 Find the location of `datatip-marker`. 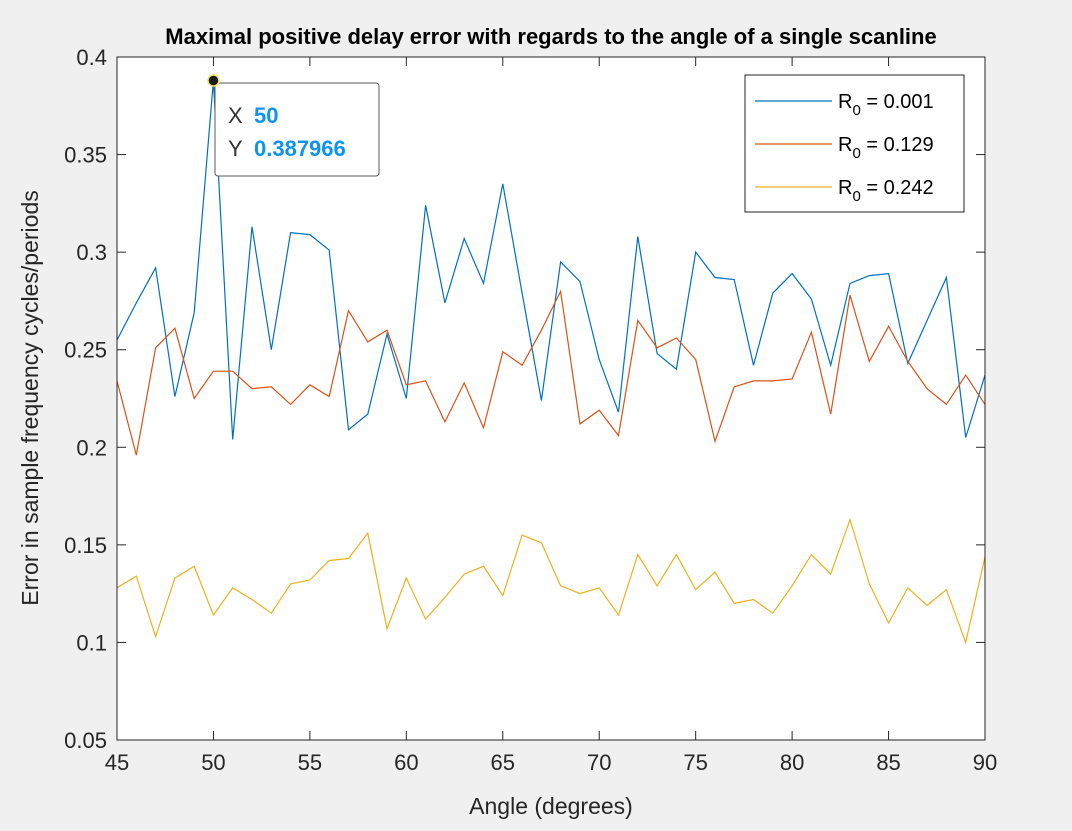

datatip-marker is located at coordinates (213, 80).